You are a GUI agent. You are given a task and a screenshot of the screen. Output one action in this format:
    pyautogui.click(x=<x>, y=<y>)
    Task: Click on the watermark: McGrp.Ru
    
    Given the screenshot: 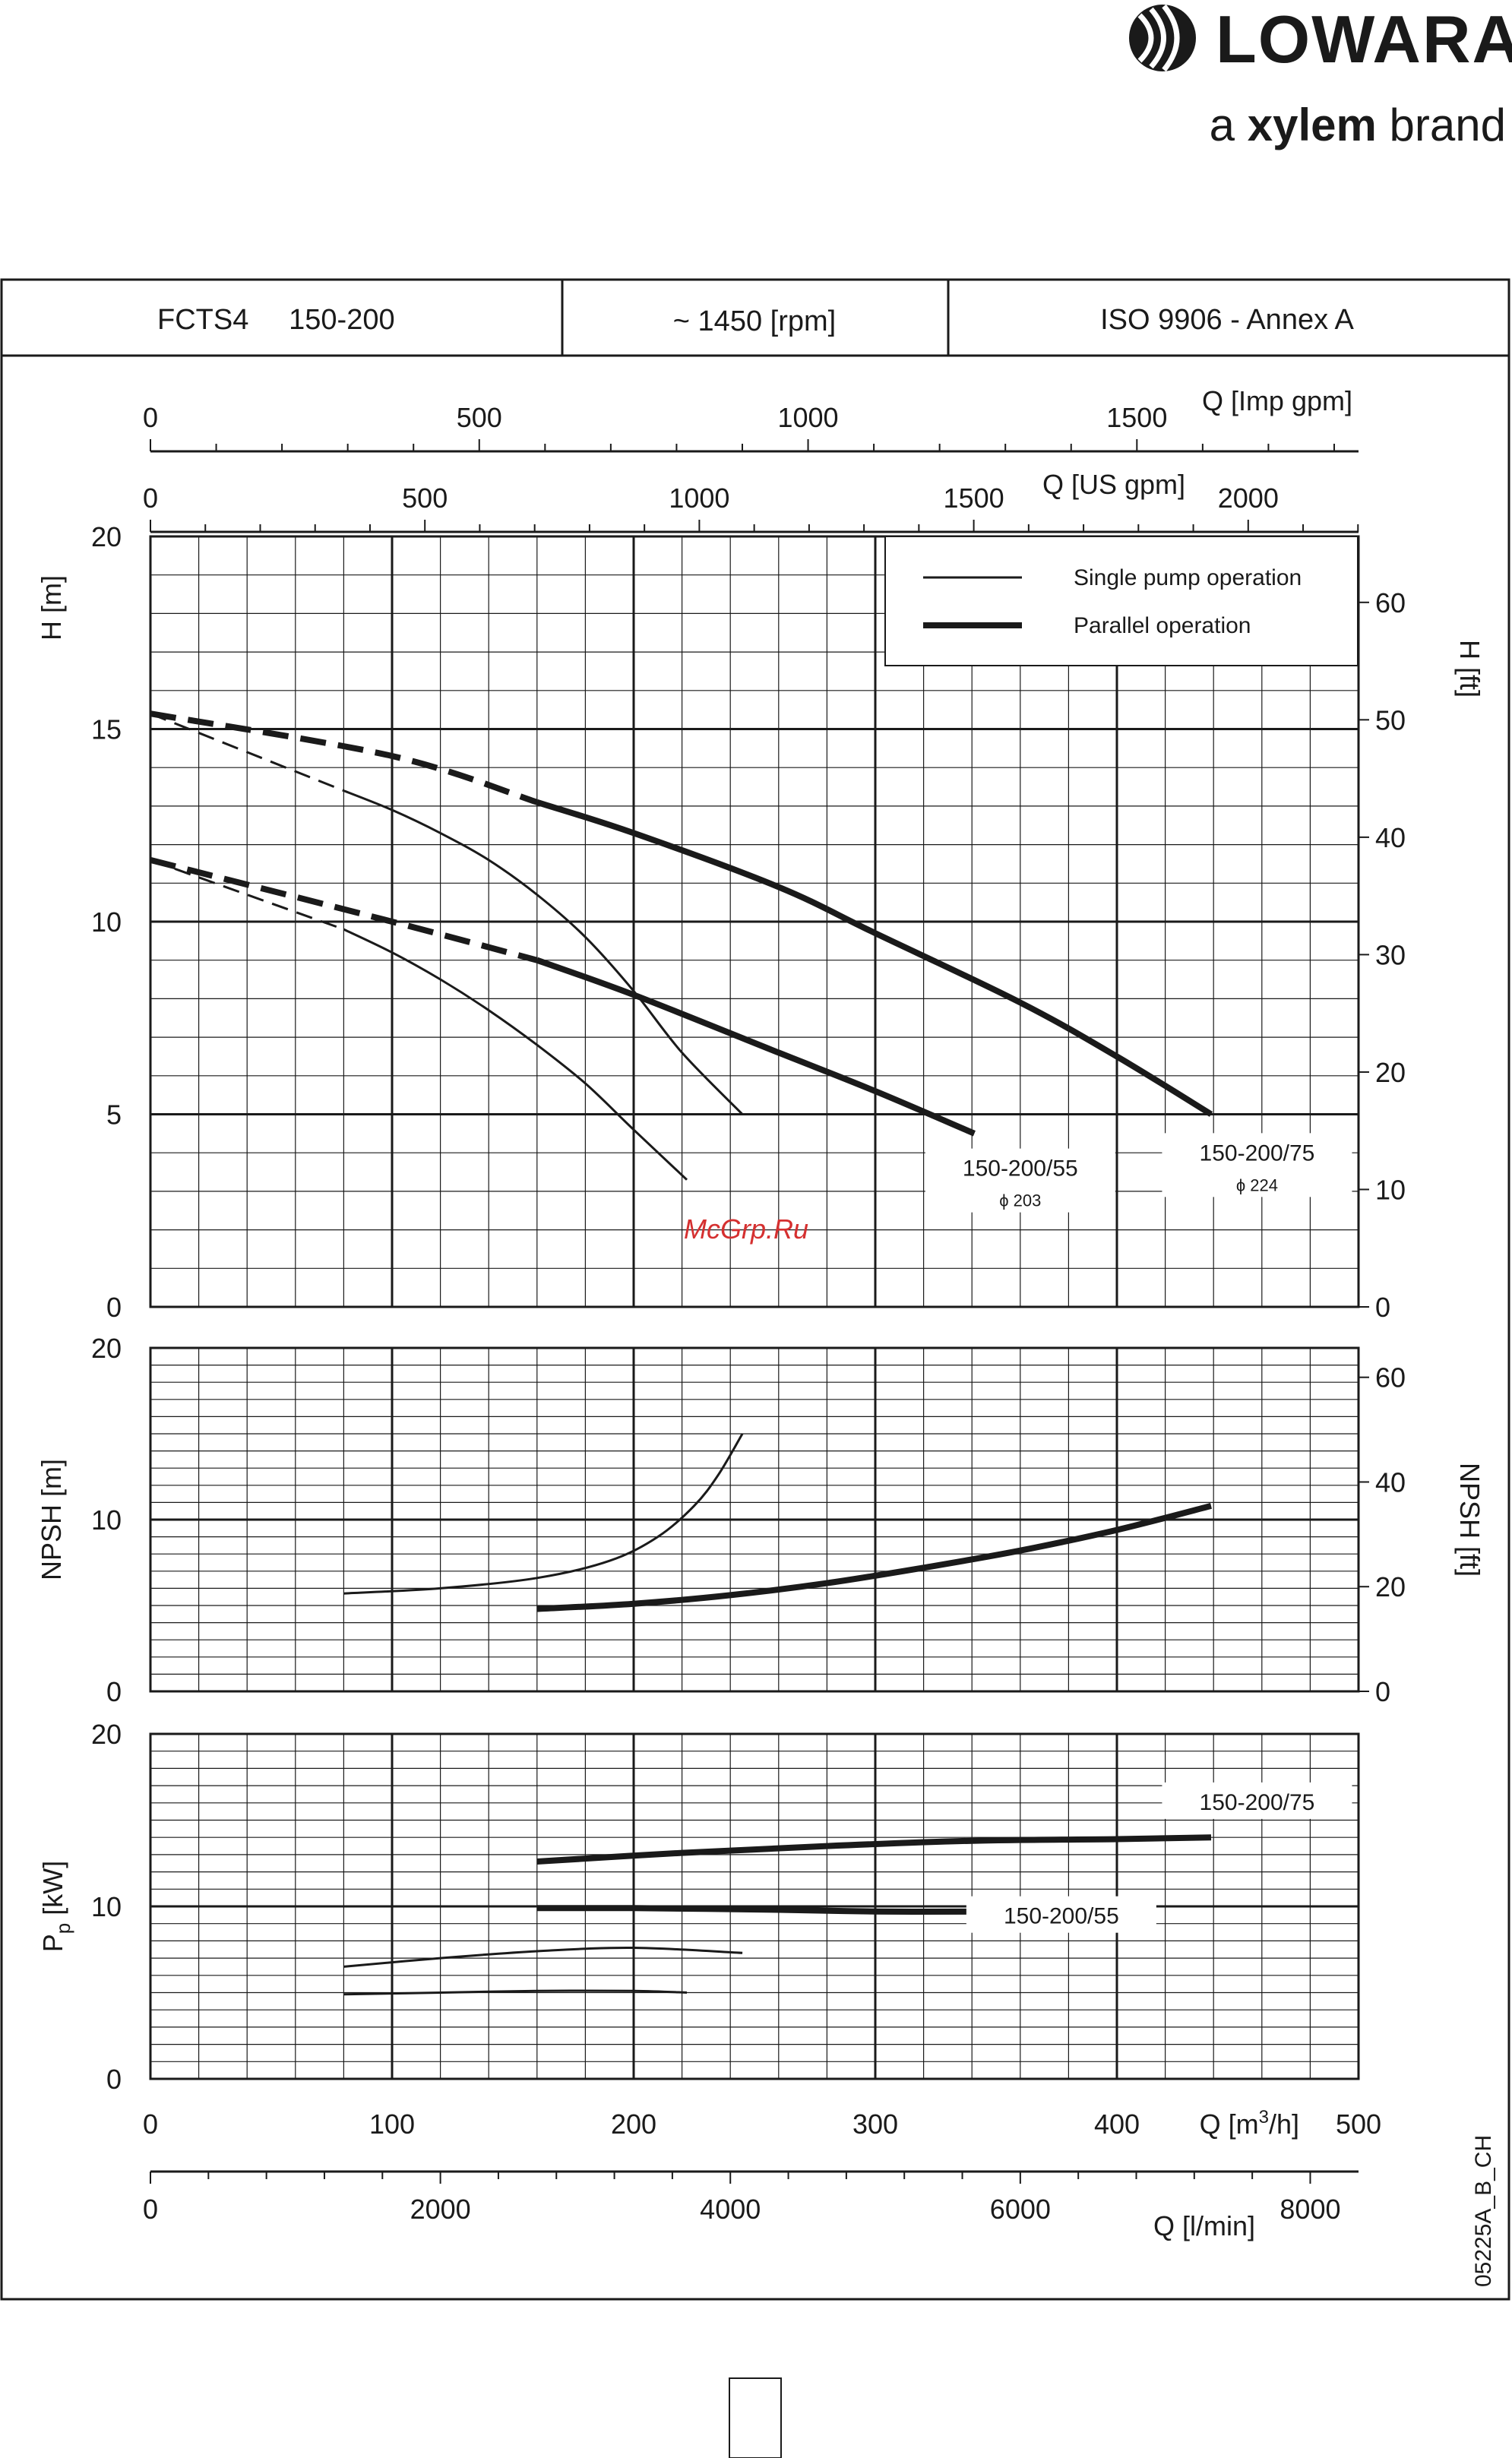 What is the action you would take?
    pyautogui.click(x=746, y=1229)
    